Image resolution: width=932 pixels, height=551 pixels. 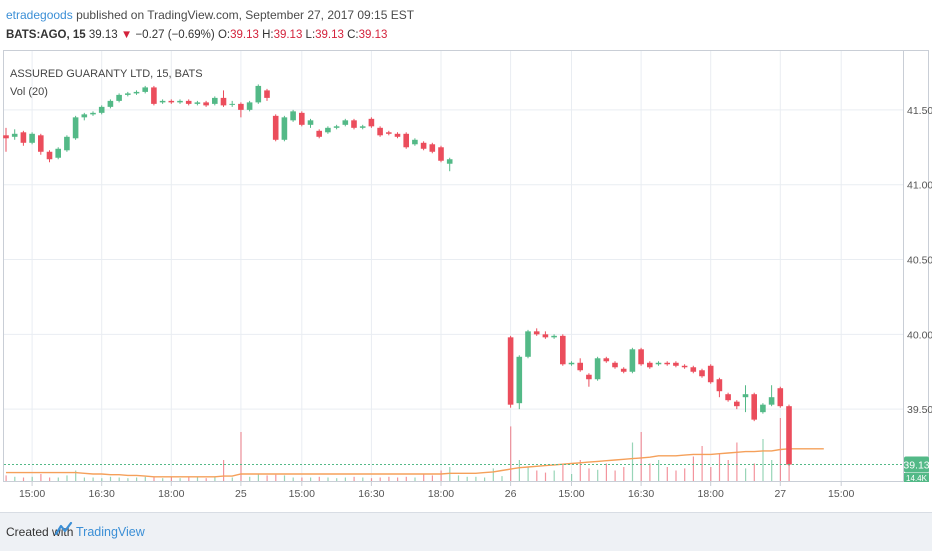 I want to click on price-tick-label: 40.50, so click(x=919, y=261).